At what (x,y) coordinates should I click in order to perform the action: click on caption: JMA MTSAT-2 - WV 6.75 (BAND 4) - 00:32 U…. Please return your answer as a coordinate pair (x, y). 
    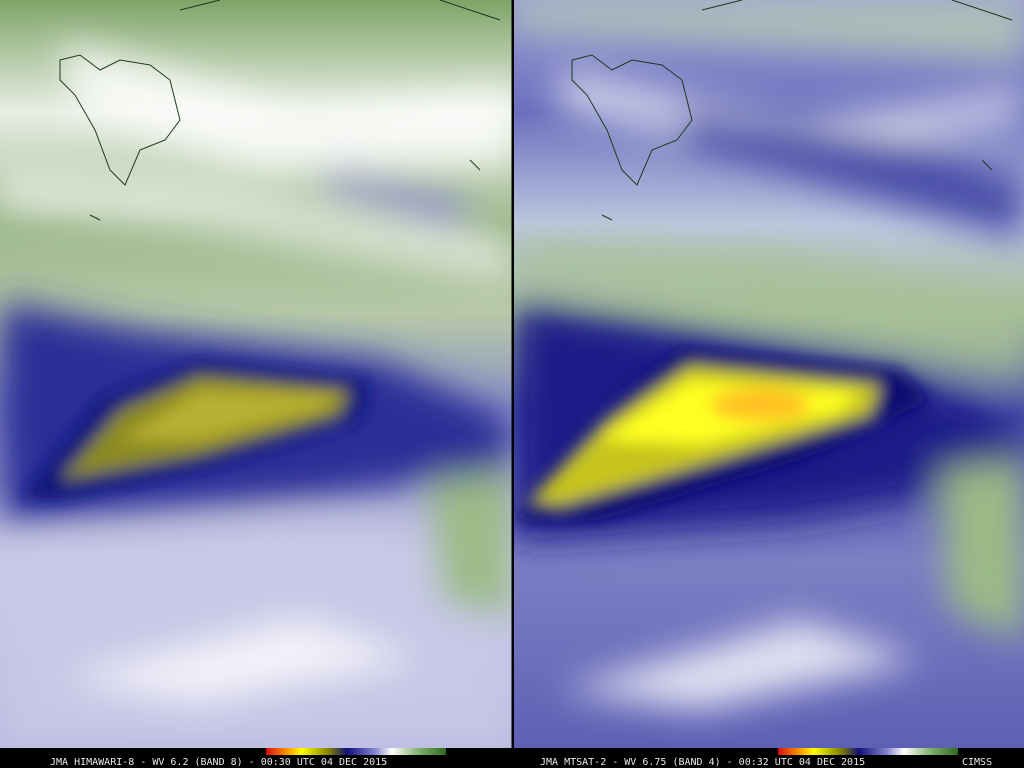
    Looking at the image, I should click on (702, 762).